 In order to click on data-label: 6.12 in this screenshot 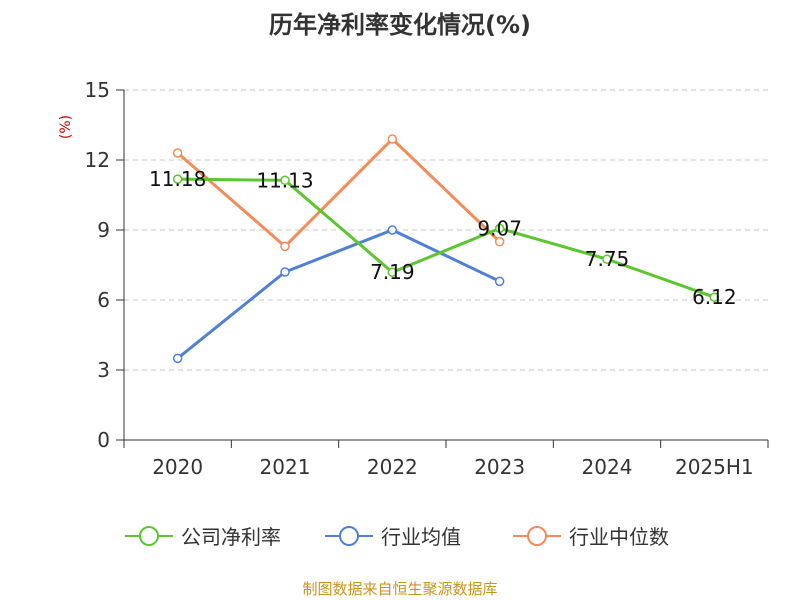, I will do `click(714, 297)`.